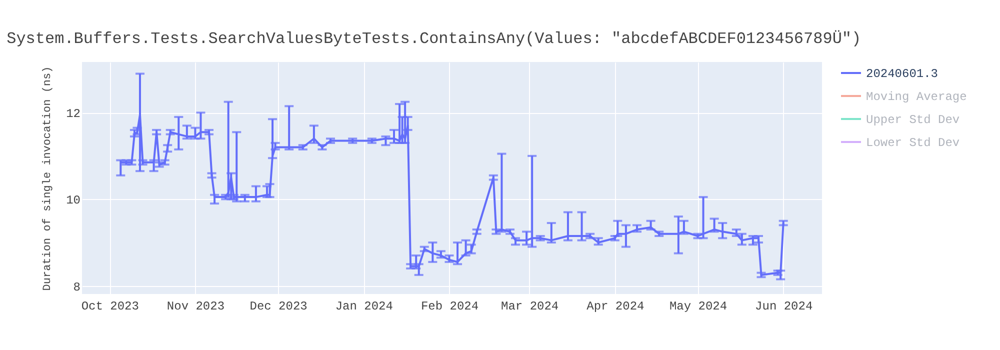 The height and width of the screenshot is (350, 1000). Describe the element at coordinates (73, 201) in the screenshot. I see `y-tick-label: 10` at that location.